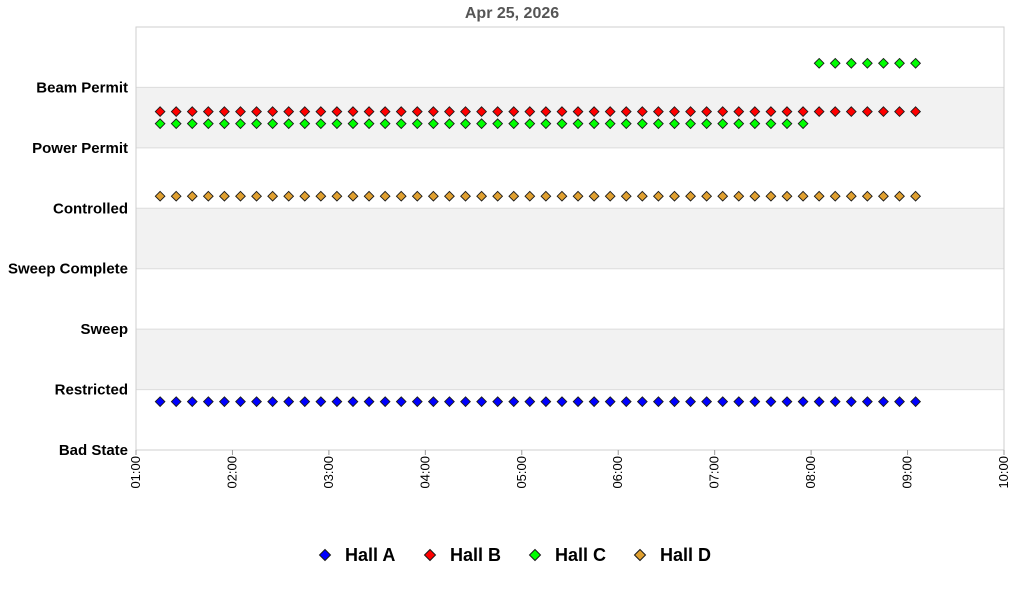 This screenshot has height=600, width=1024. What do you see at coordinates (810, 472) in the screenshot?
I see `x-tick-label: 08:00` at bounding box center [810, 472].